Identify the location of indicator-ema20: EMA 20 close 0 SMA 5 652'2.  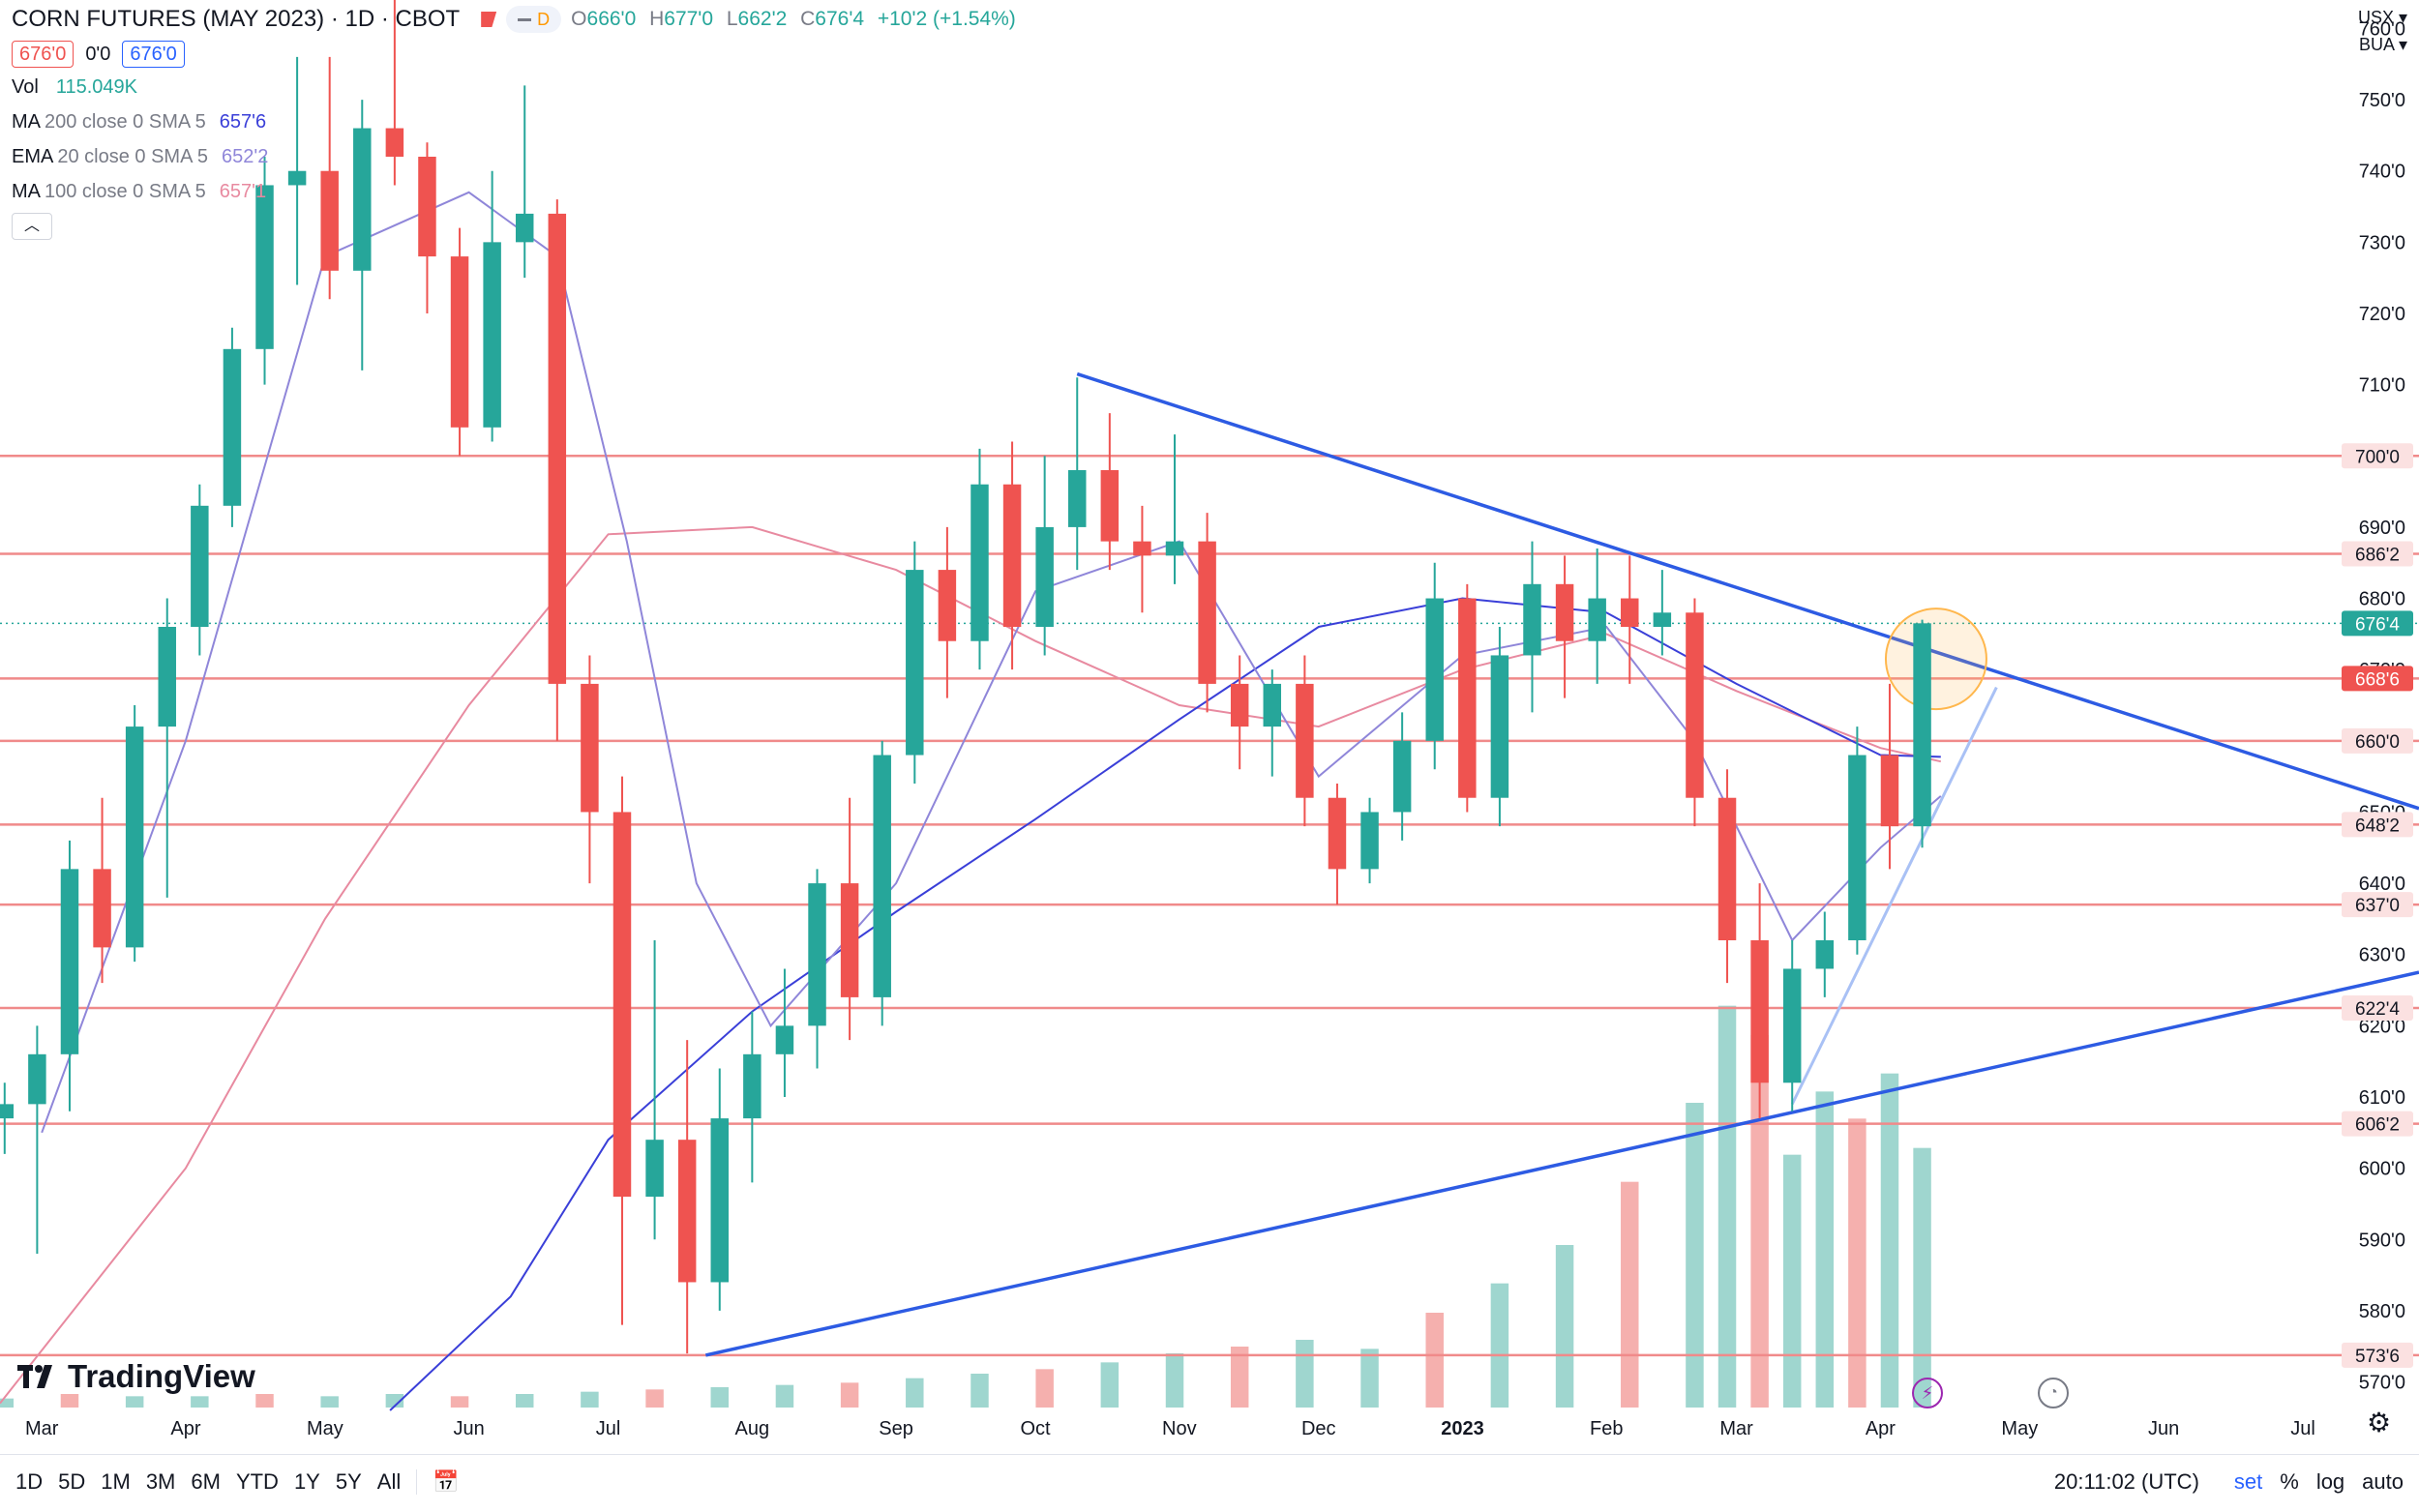
(140, 156).